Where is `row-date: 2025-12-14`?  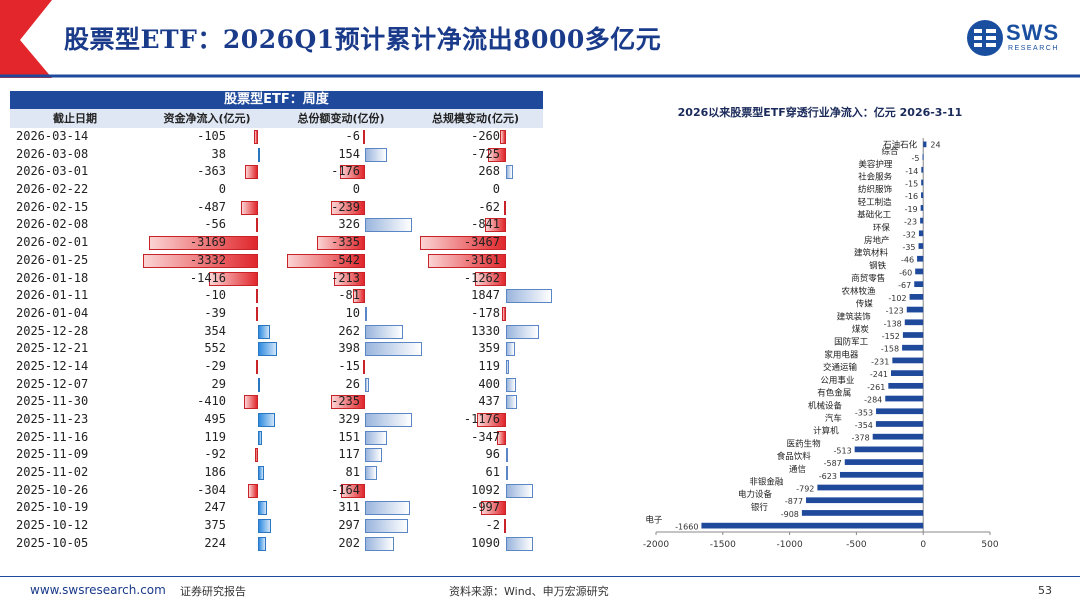 row-date: 2025-12-14 is located at coordinates (52, 365).